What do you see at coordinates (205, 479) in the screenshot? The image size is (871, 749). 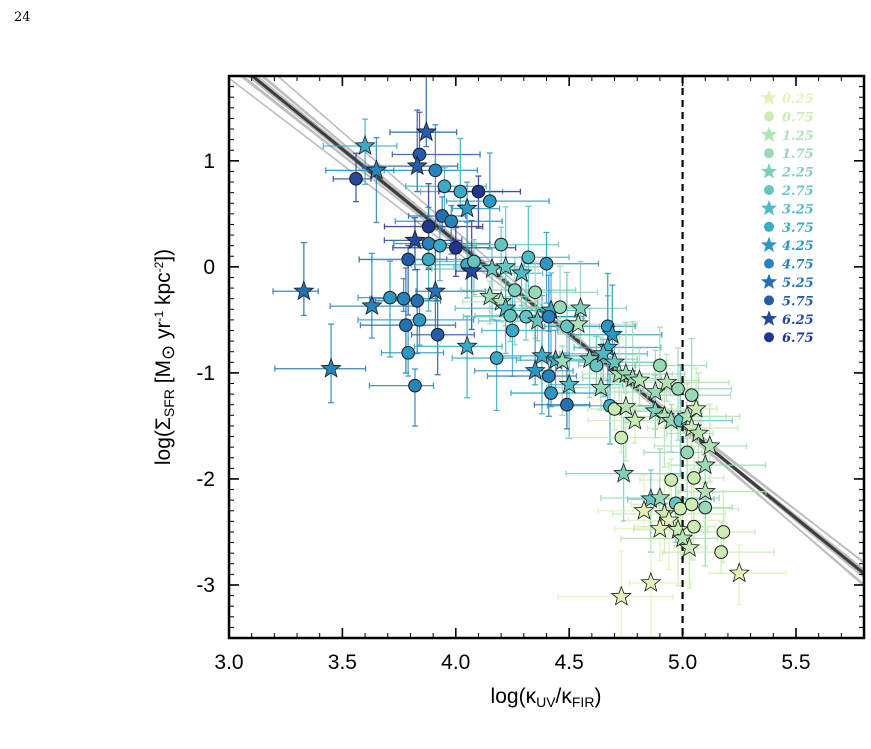 I see `y-tick-label: -2` at bounding box center [205, 479].